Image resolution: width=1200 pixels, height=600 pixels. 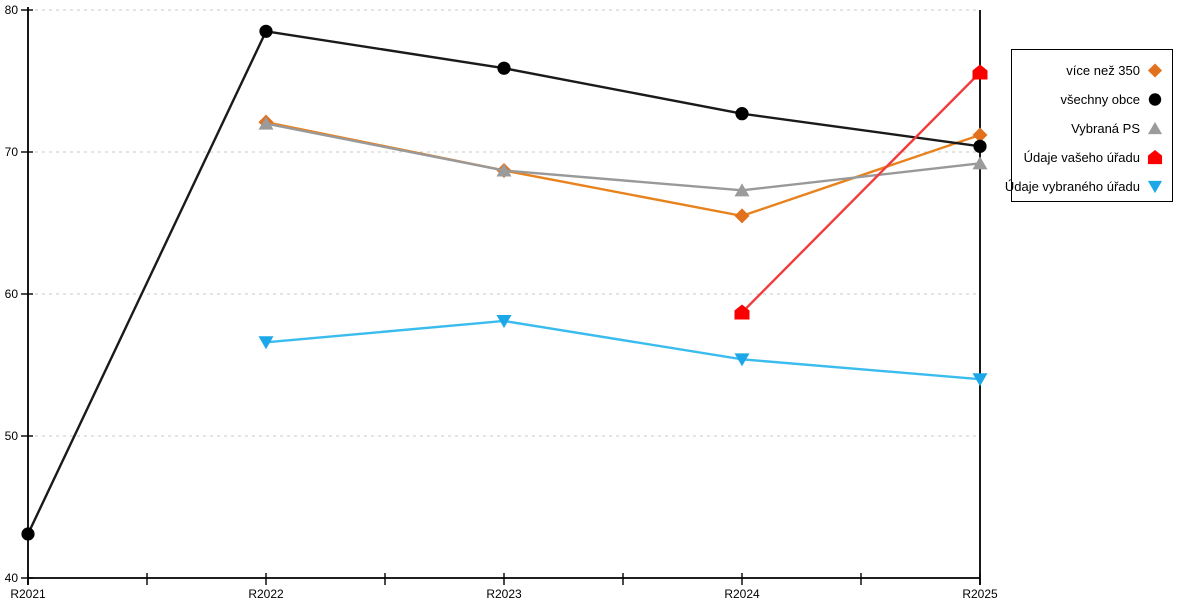 I want to click on legend-marker-pentagon-icon, so click(x=1155, y=157).